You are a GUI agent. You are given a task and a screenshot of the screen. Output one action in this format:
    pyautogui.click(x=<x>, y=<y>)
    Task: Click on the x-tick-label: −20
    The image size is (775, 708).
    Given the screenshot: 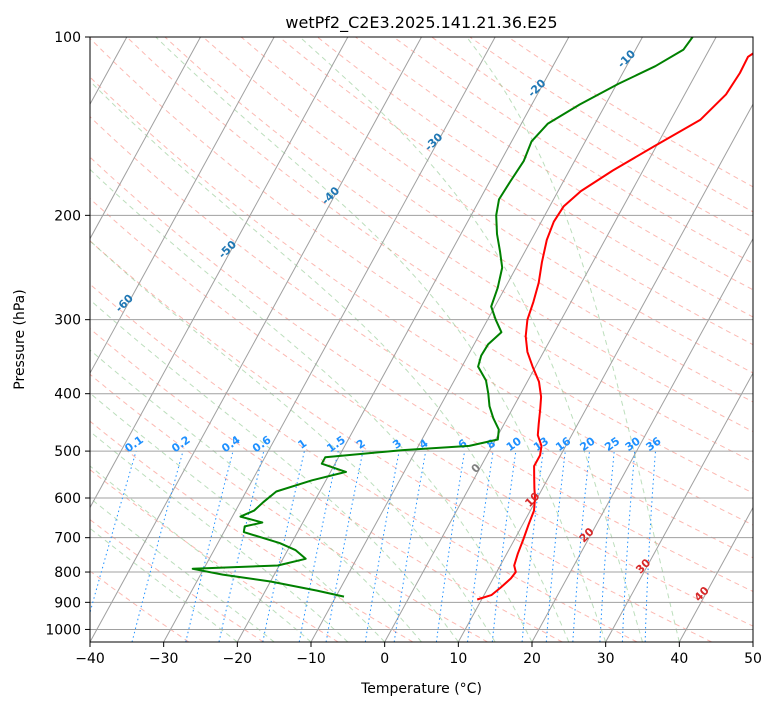 What is the action you would take?
    pyautogui.click(x=238, y=659)
    